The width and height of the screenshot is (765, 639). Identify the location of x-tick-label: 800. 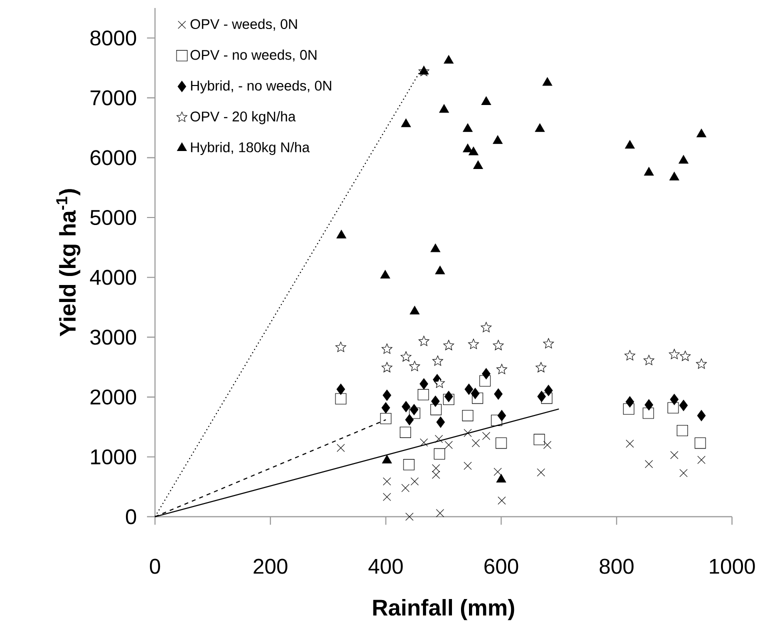
(617, 566).